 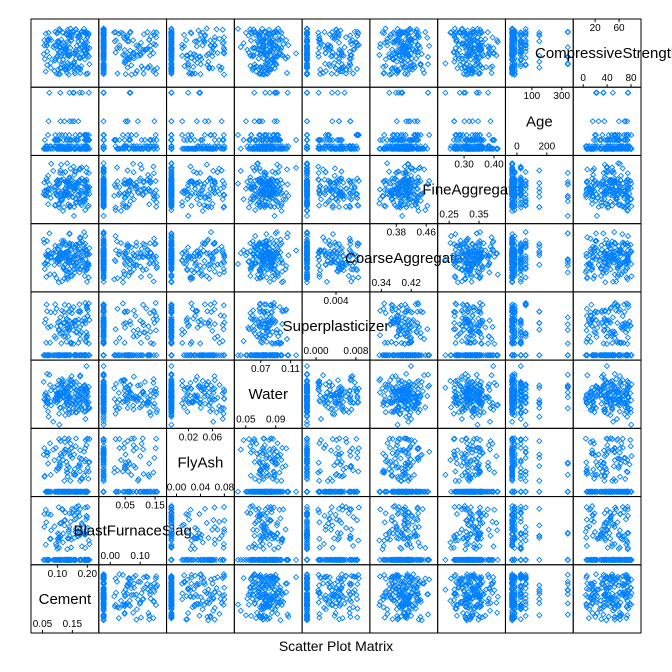 What do you see at coordinates (201, 488) in the screenshot?
I see `tick-label: 0.04` at bounding box center [201, 488].